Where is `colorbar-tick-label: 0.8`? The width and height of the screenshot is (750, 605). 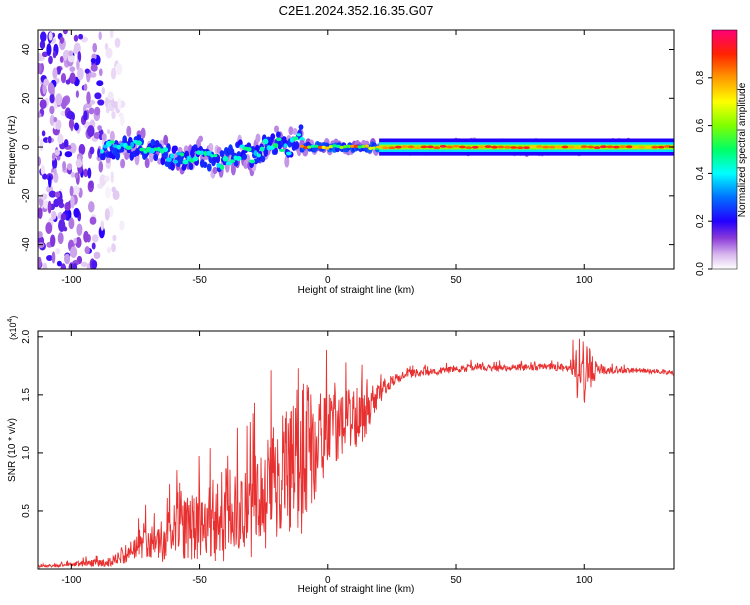 colorbar-tick-label: 0.8 is located at coordinates (700, 77).